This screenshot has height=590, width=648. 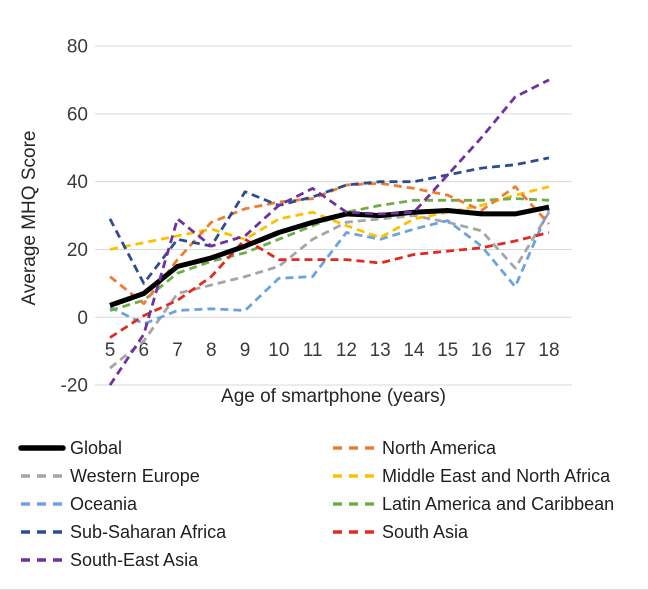 I want to click on legend-label: Oceania, so click(x=104, y=503).